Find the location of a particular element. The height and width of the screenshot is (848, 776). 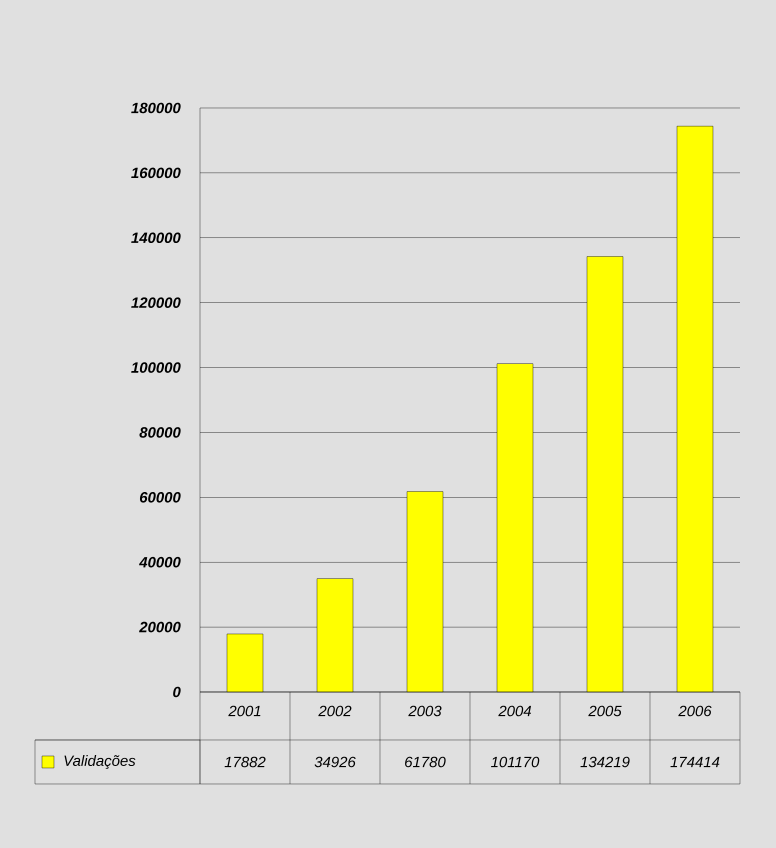

y-tick-label: 180000 is located at coordinates (156, 108).